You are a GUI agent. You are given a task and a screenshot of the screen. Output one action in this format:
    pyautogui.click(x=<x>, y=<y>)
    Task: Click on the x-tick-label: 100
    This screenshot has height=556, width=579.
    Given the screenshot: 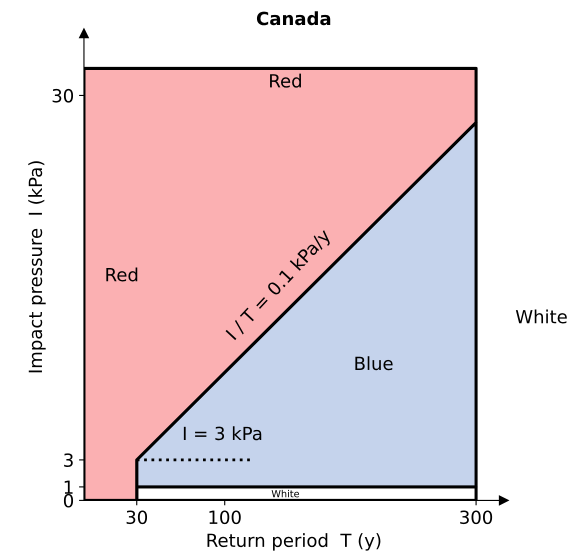 What is the action you would take?
    pyautogui.click(x=225, y=517)
    